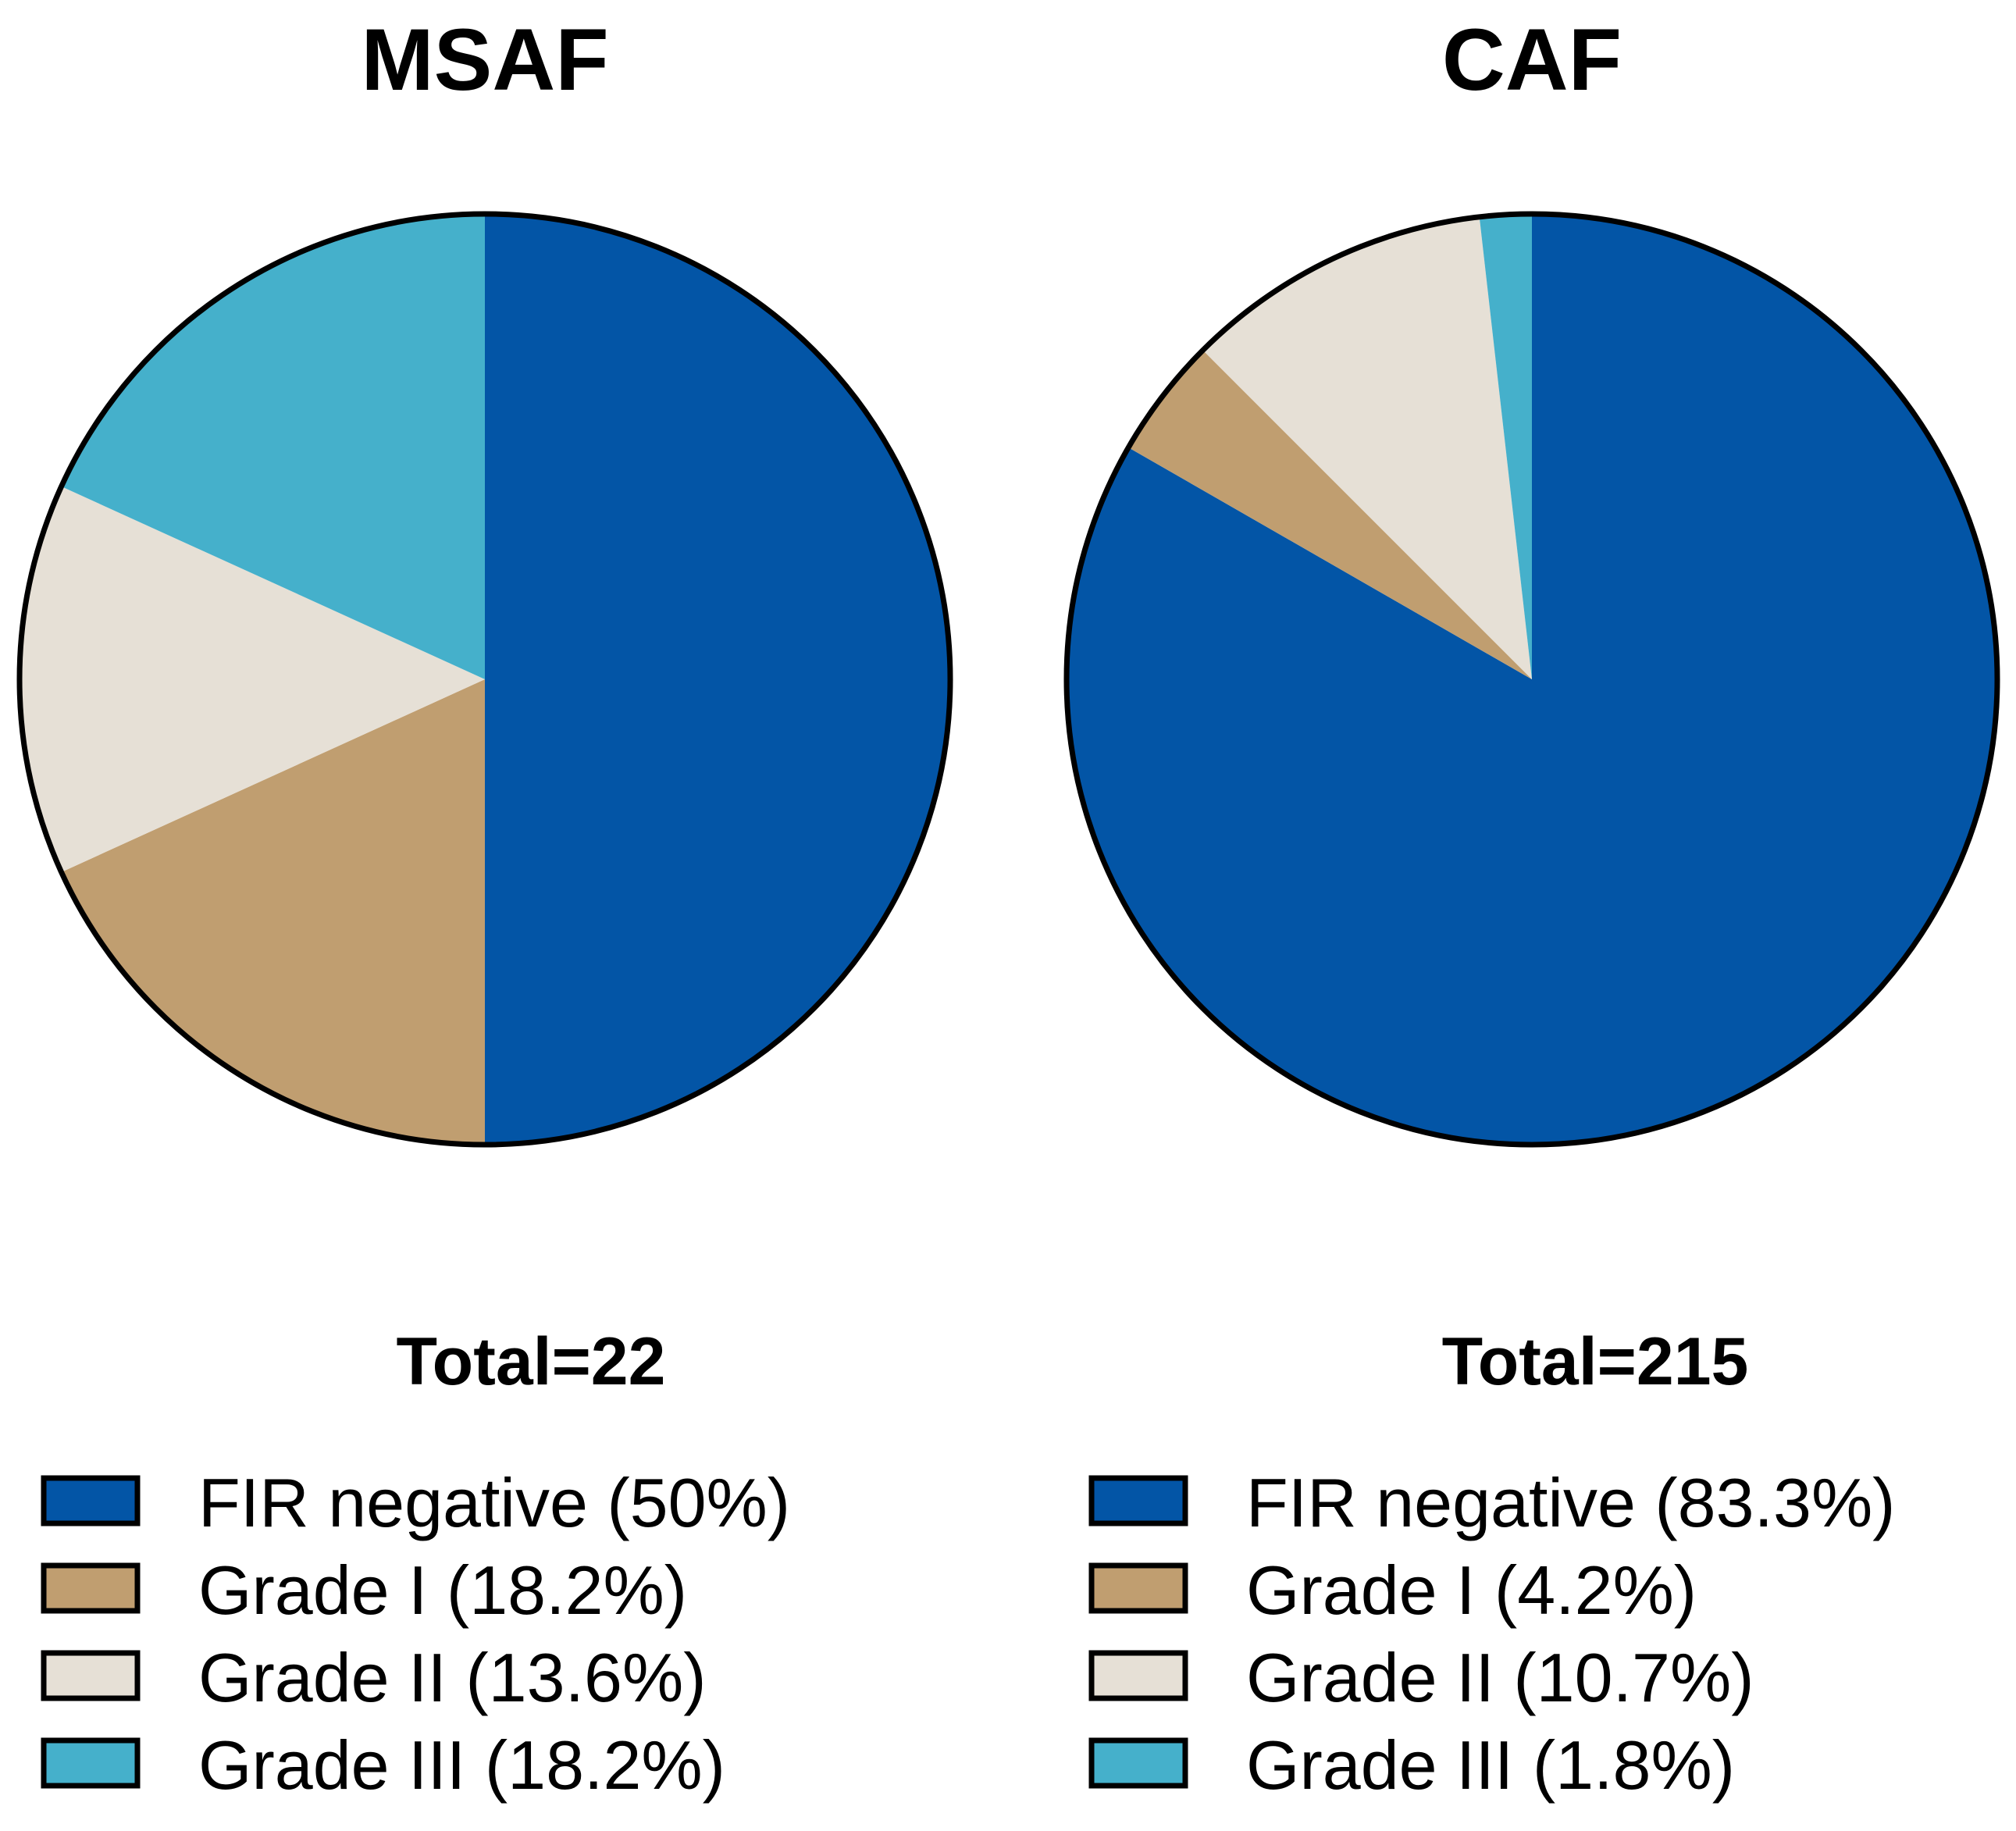 The width and height of the screenshot is (2016, 1831). I want to click on legend-swatch-msaf-grade-iii, so click(91, 1763).